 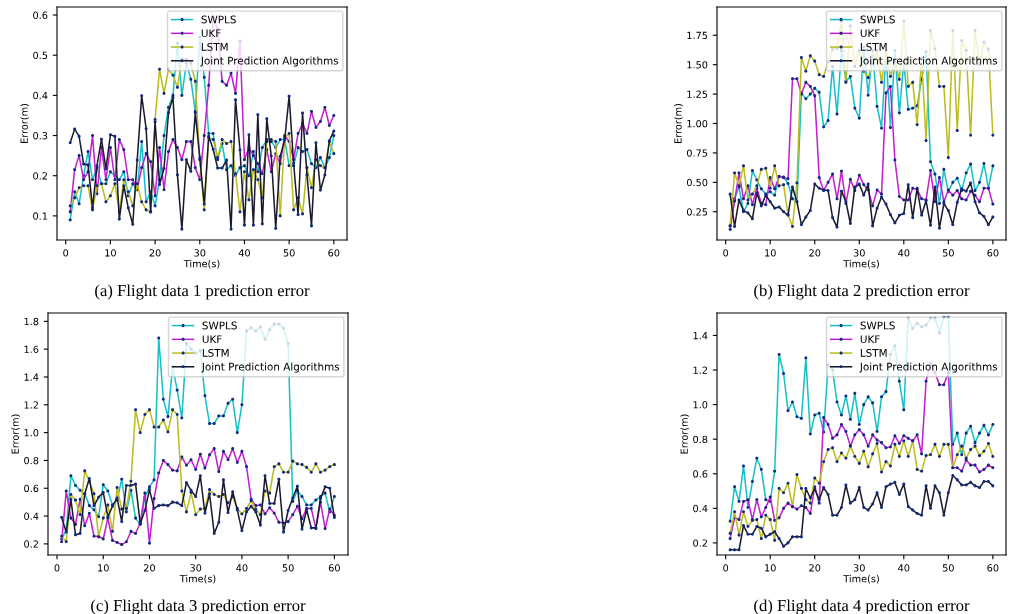 What do you see at coordinates (202, 292) in the screenshot?
I see `text: (a) Flight data 1 prediction error` at bounding box center [202, 292].